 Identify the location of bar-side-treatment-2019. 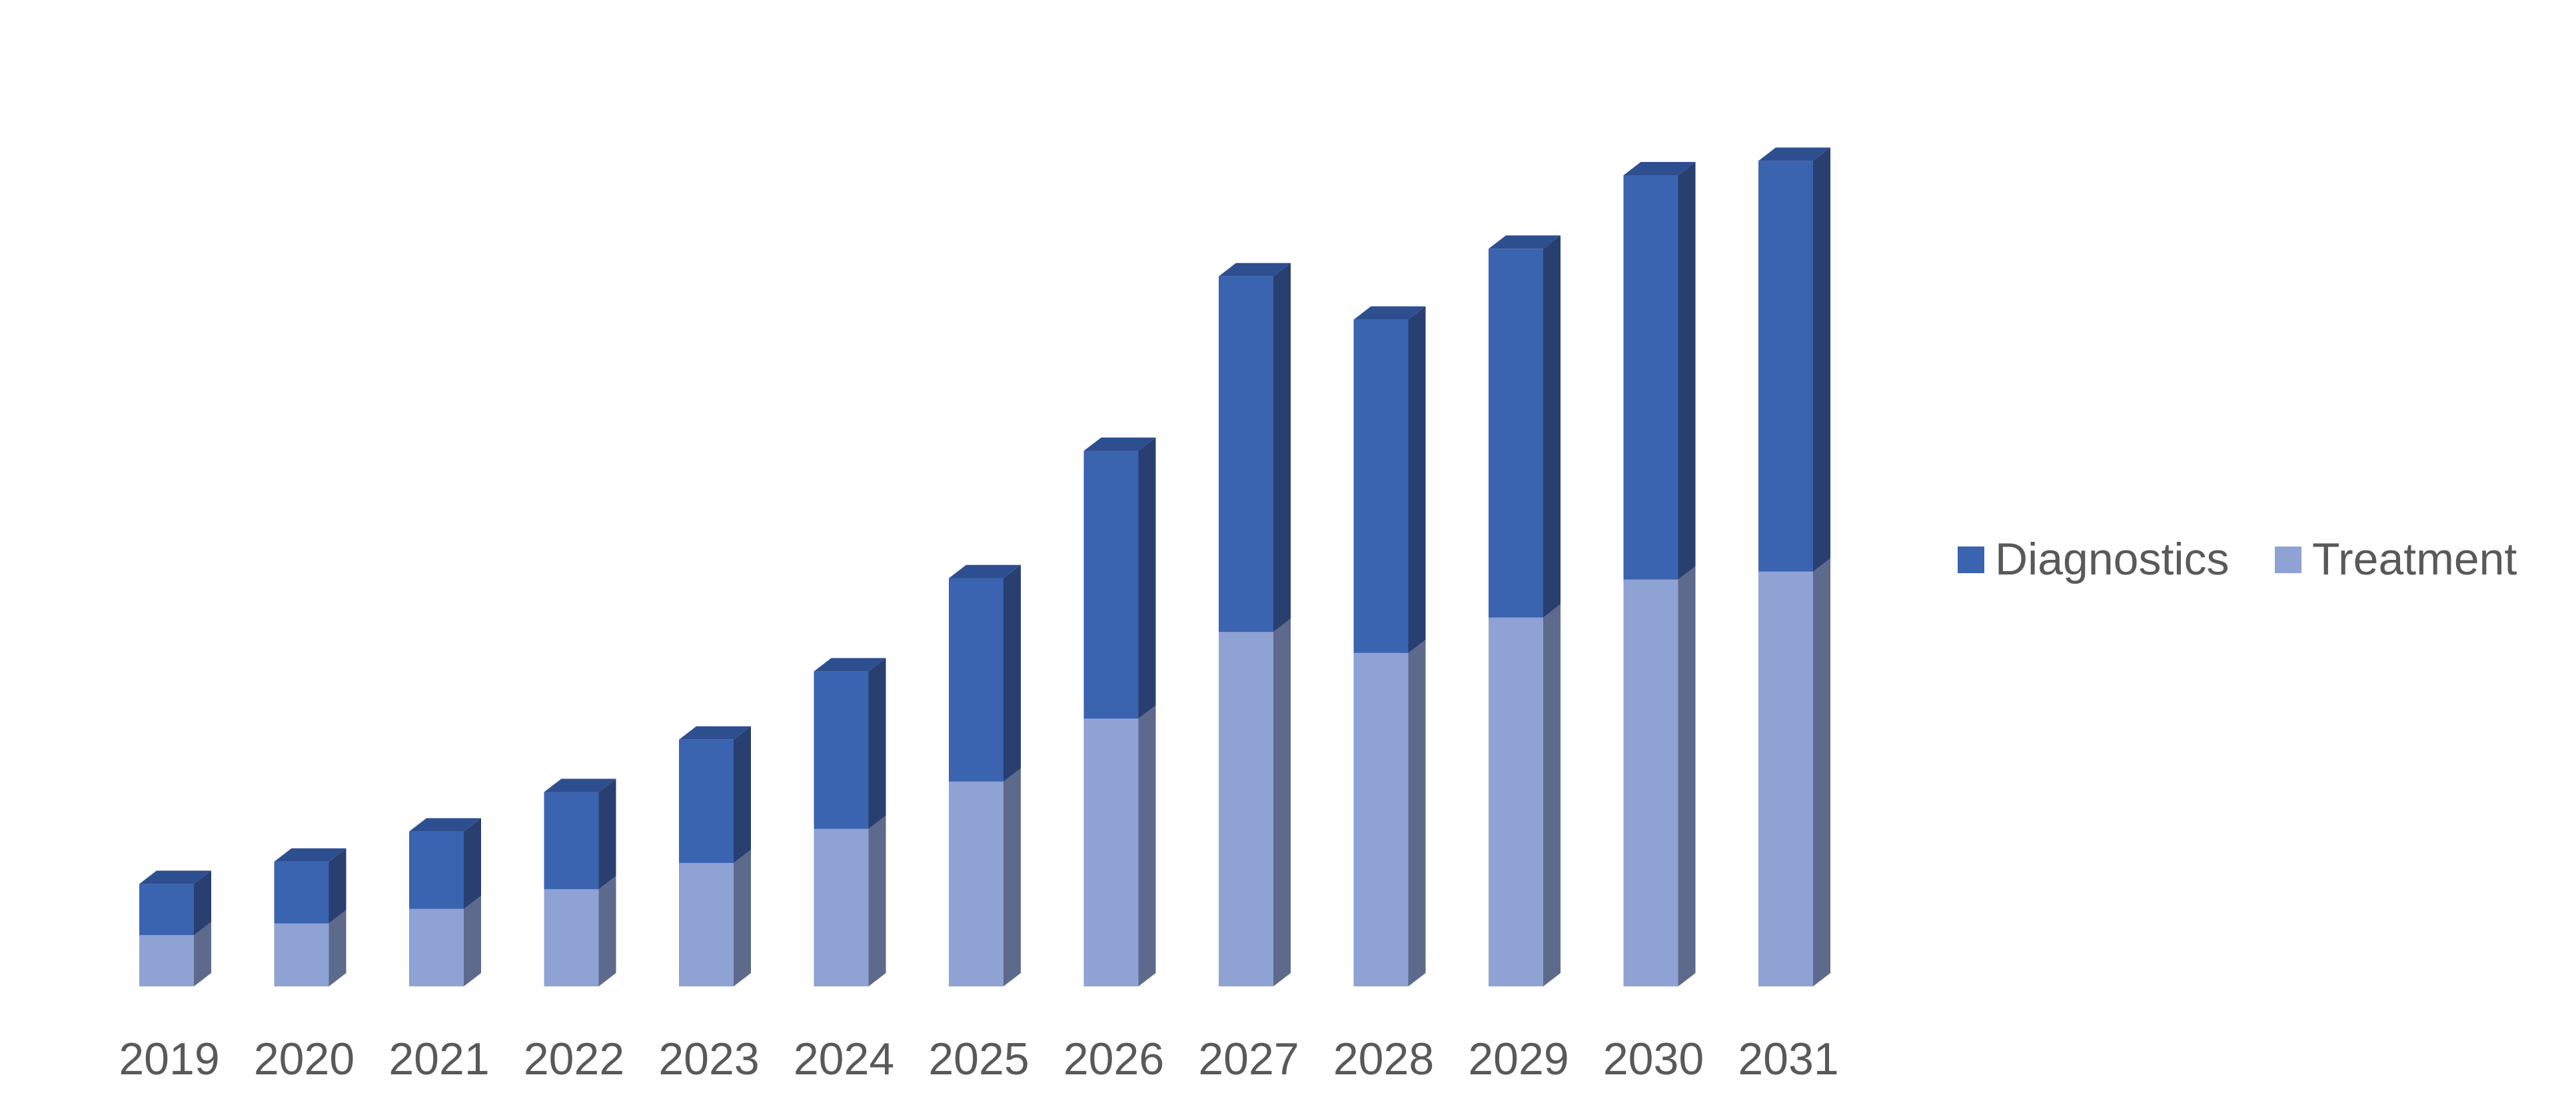
(203, 954).